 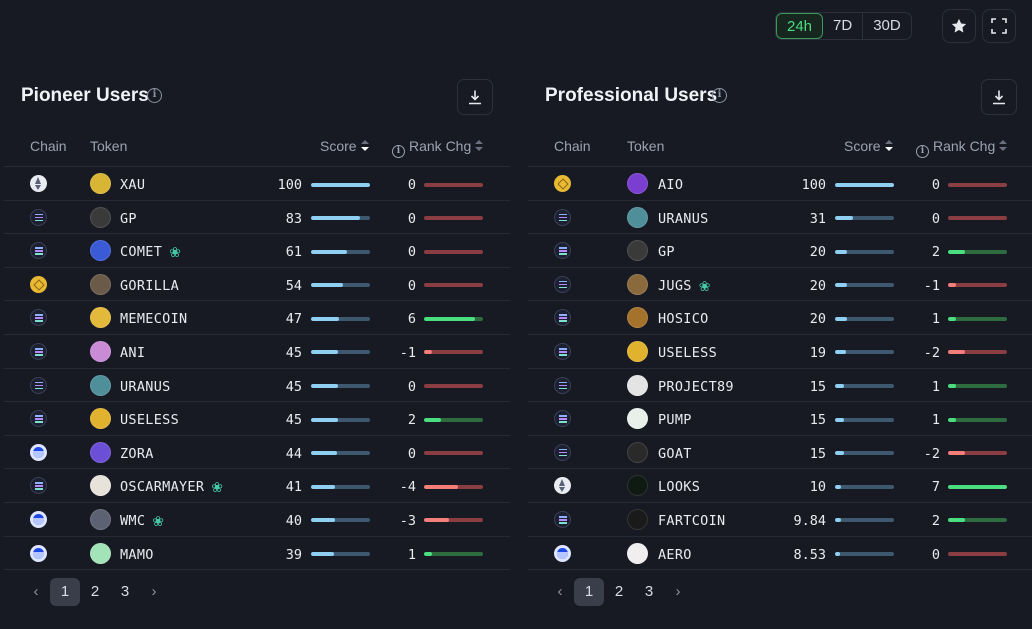 What do you see at coordinates (684, 286) in the screenshot?
I see `token-name: JUGS ❀` at bounding box center [684, 286].